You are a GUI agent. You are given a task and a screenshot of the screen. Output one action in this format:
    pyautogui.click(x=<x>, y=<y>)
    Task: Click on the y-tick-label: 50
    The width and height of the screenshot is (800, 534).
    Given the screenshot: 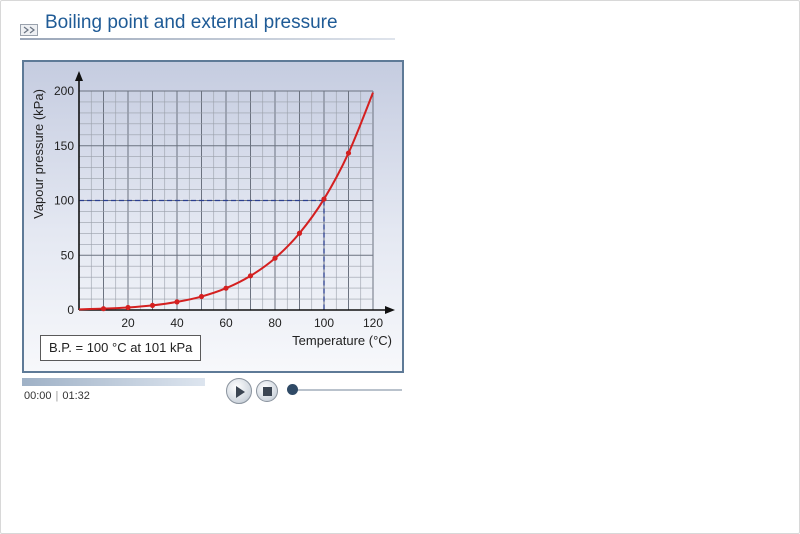 What is the action you would take?
    pyautogui.click(x=68, y=255)
    